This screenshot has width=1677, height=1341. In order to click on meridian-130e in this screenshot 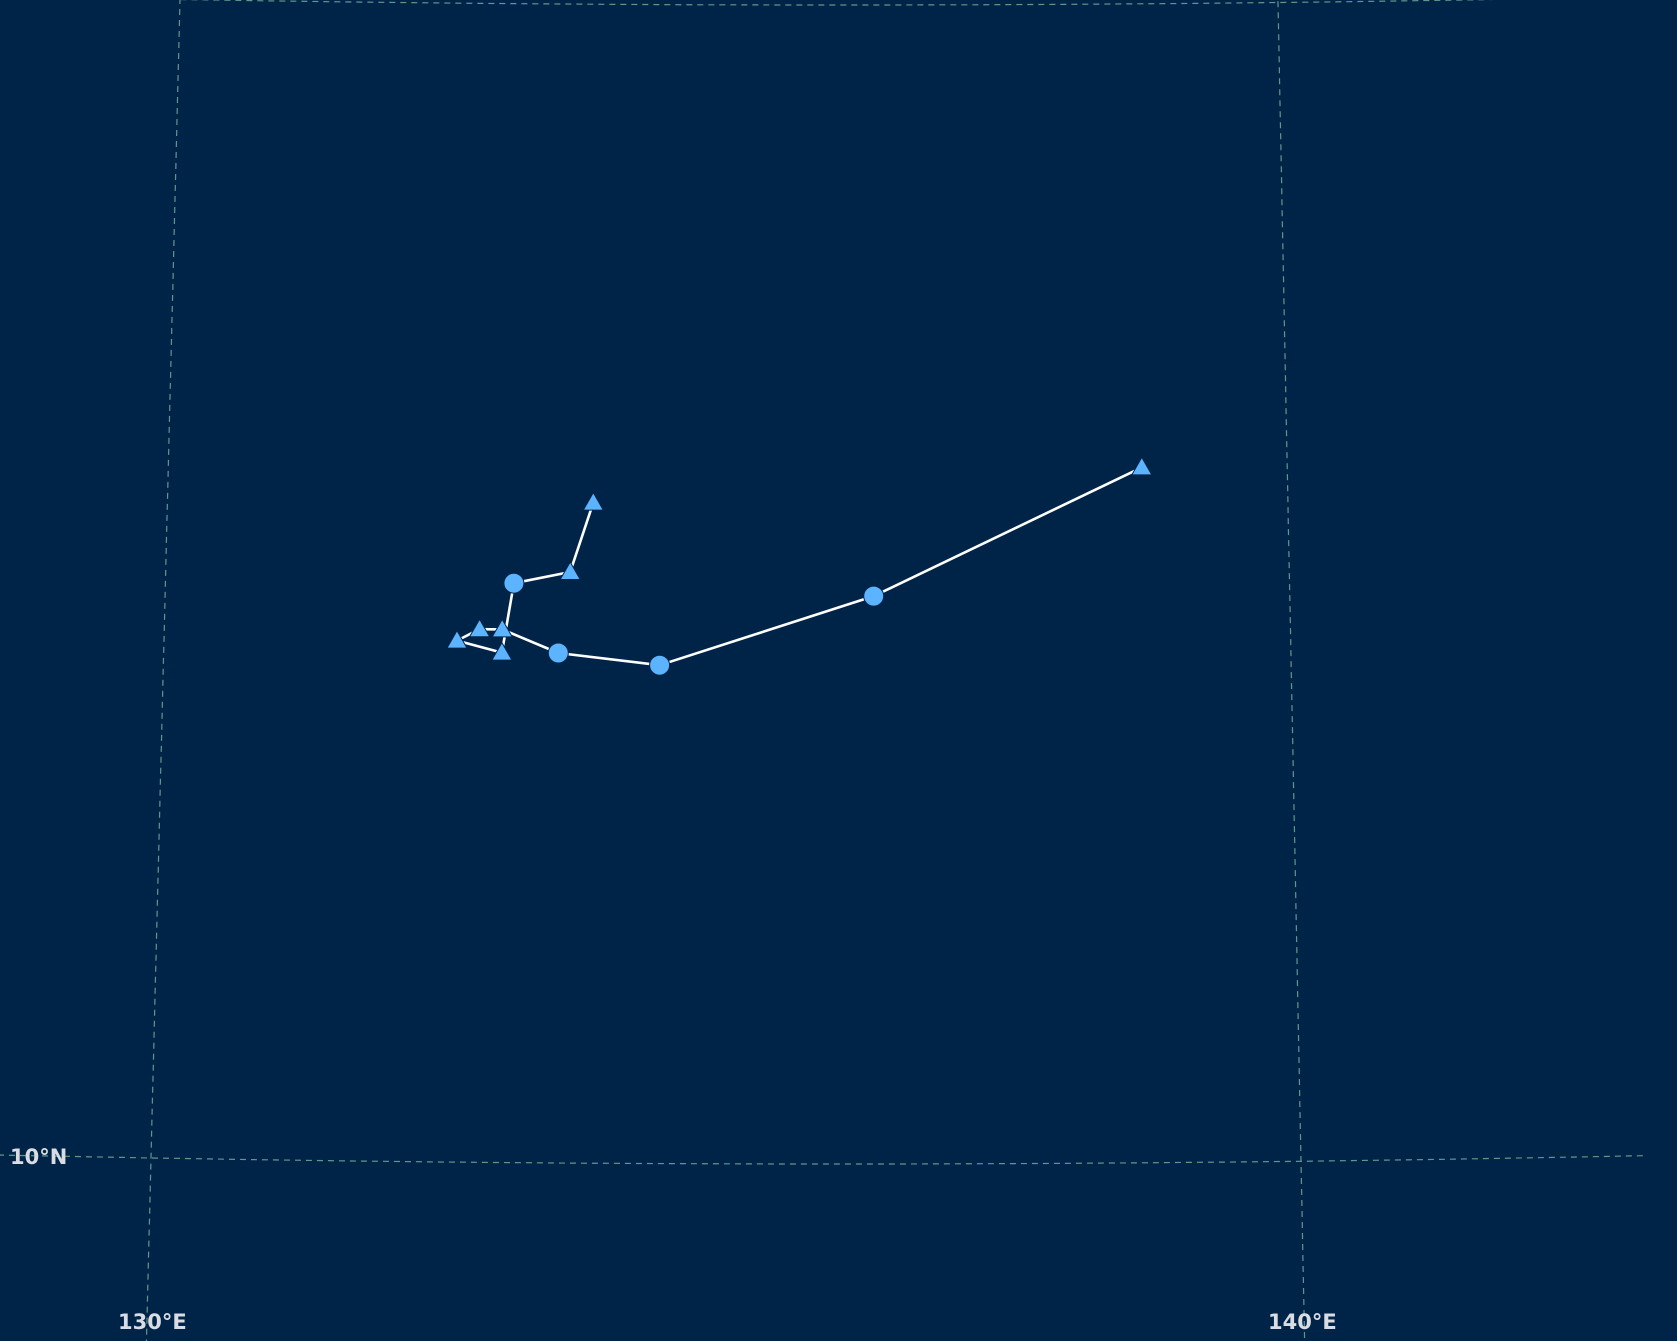, I will do `click(163, 670)`.